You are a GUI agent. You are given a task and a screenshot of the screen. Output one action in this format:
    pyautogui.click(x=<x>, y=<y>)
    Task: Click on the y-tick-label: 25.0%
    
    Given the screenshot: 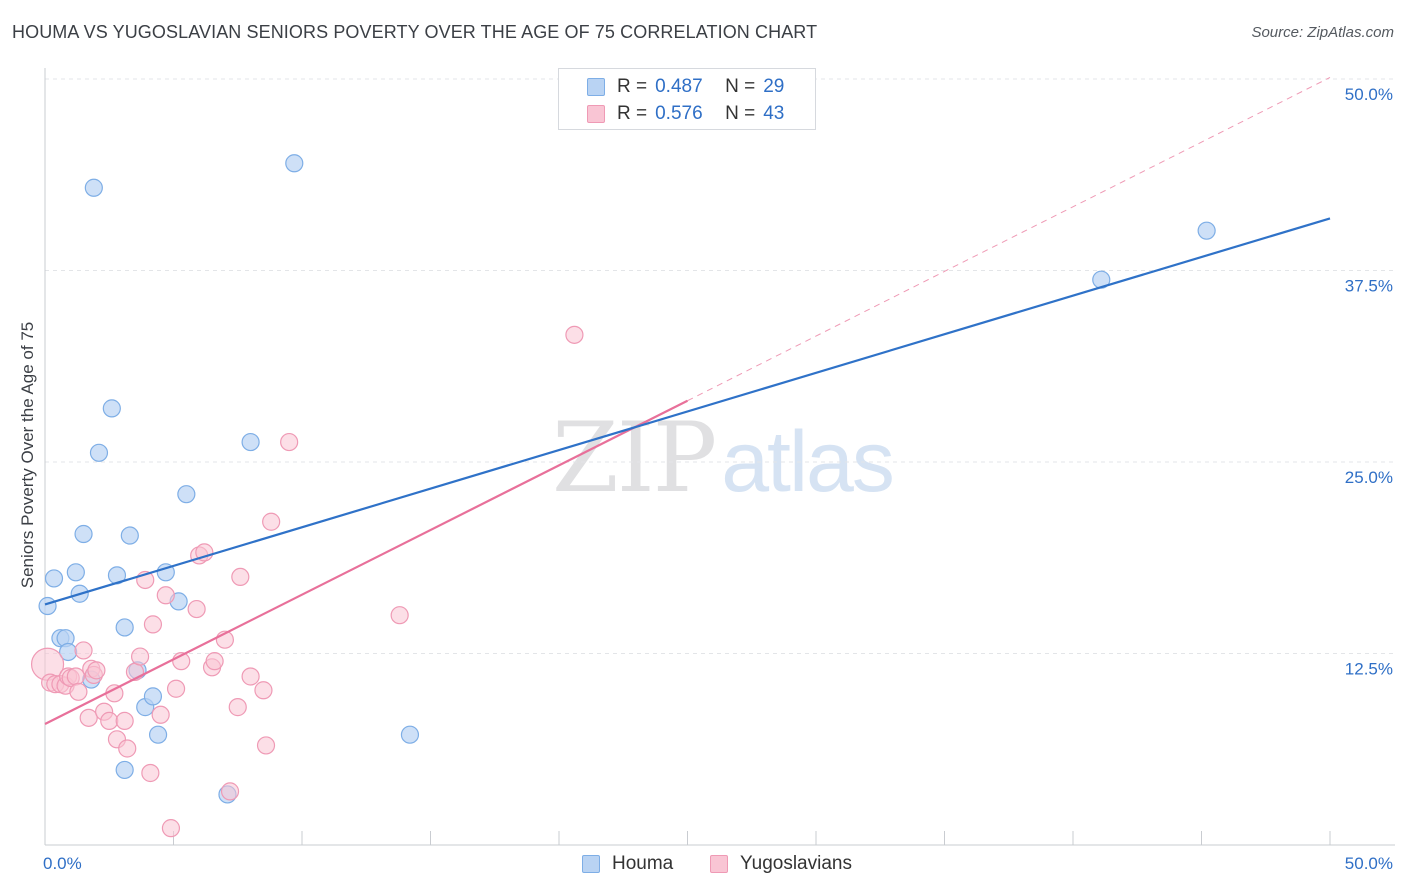 What is the action you would take?
    pyautogui.click(x=1369, y=477)
    